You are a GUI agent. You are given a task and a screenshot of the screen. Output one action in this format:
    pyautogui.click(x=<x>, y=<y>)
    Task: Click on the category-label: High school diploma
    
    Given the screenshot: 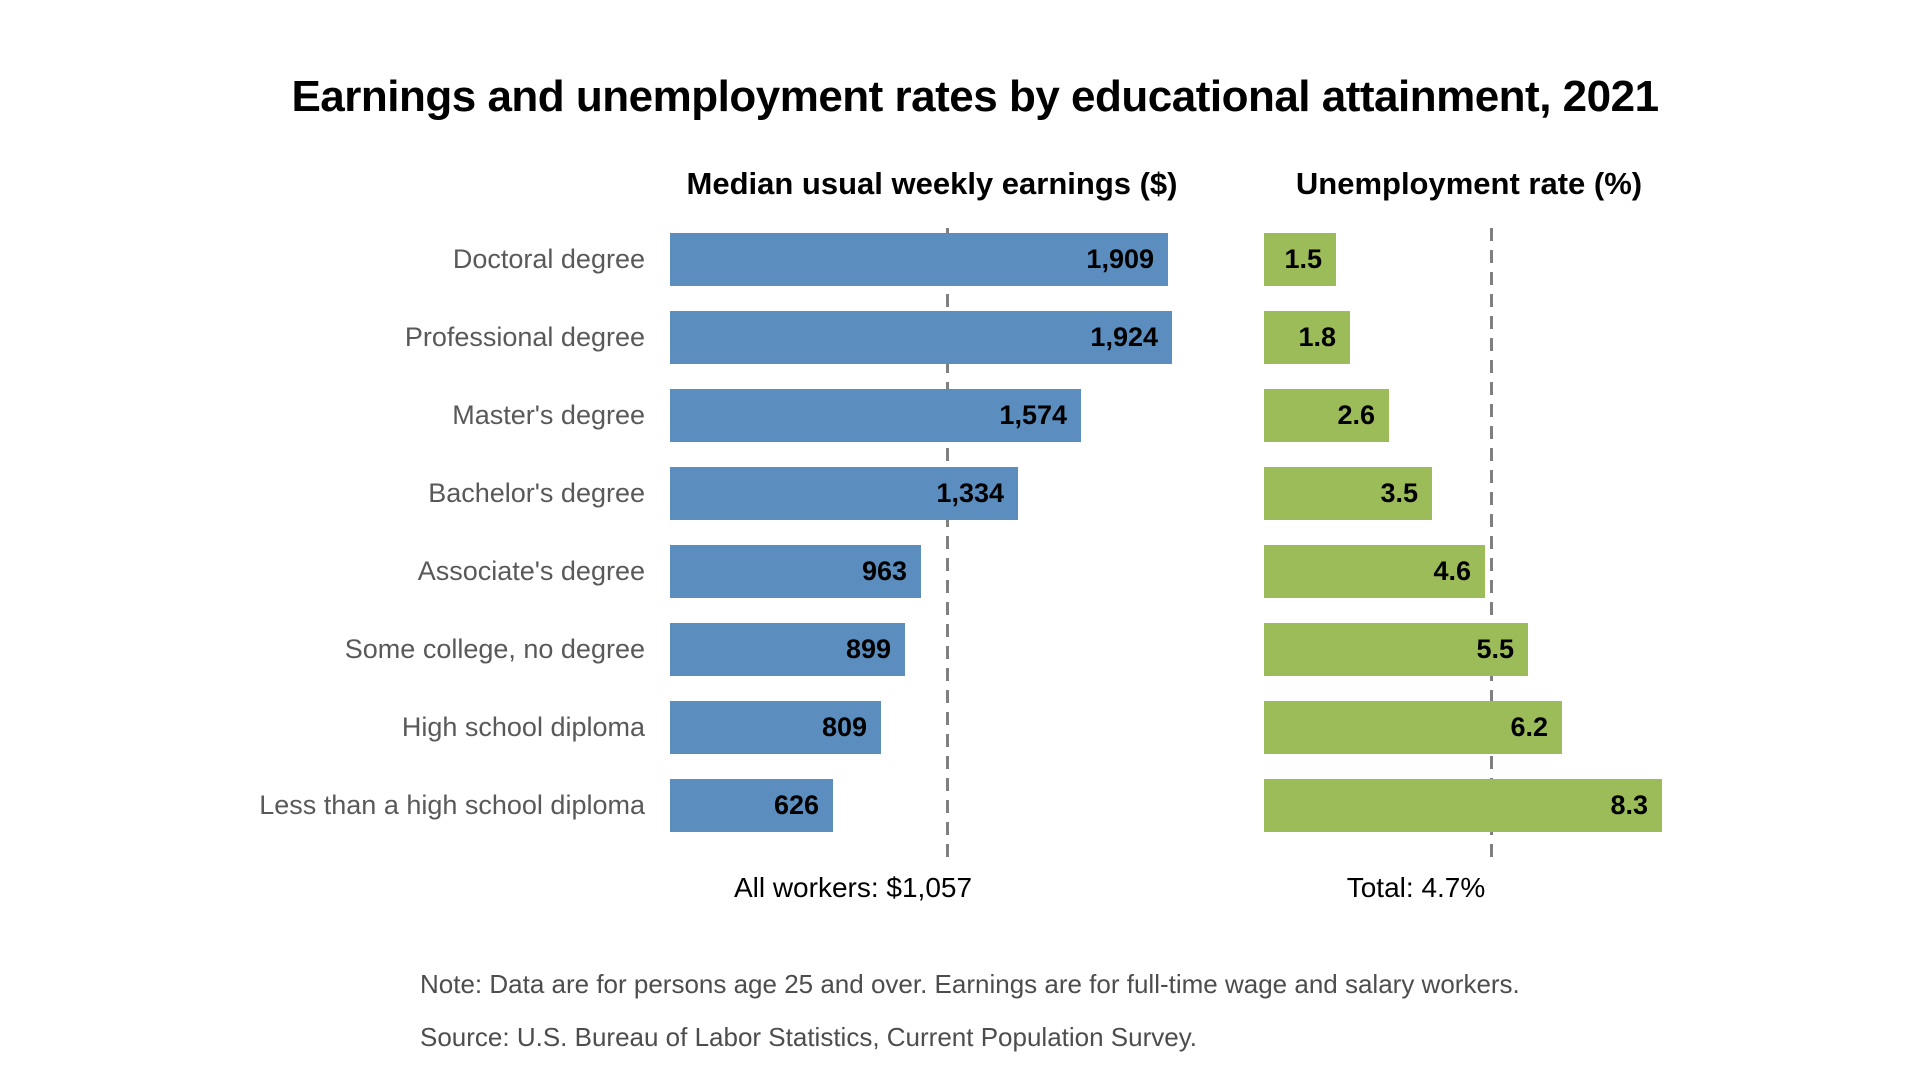 What is the action you would take?
    pyautogui.click(x=523, y=727)
    